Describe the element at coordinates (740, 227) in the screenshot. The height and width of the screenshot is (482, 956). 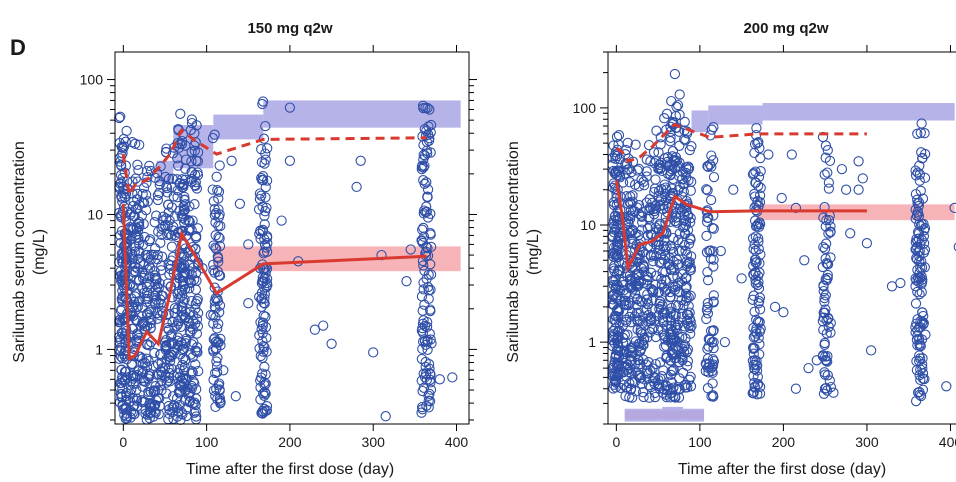
I see `series-line-solid` at that location.